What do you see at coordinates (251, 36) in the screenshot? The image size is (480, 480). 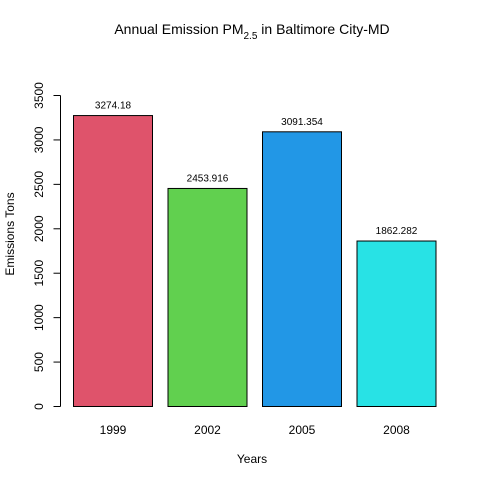 I see `chart-title-subscript: 2.5` at bounding box center [251, 36].